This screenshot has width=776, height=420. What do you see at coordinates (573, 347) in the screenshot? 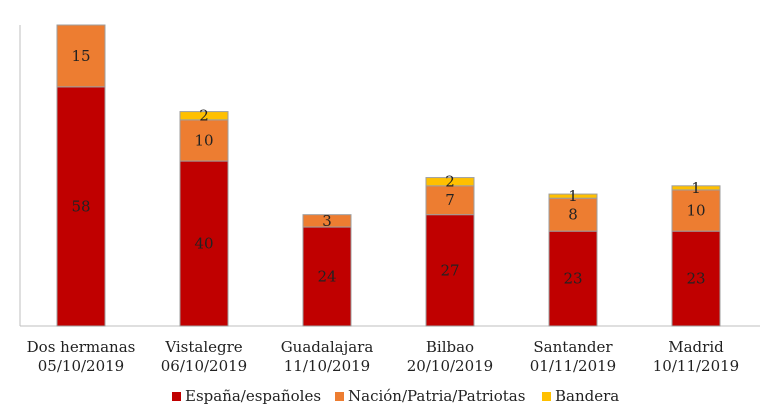
I see `category-label: Santander` at bounding box center [573, 347].